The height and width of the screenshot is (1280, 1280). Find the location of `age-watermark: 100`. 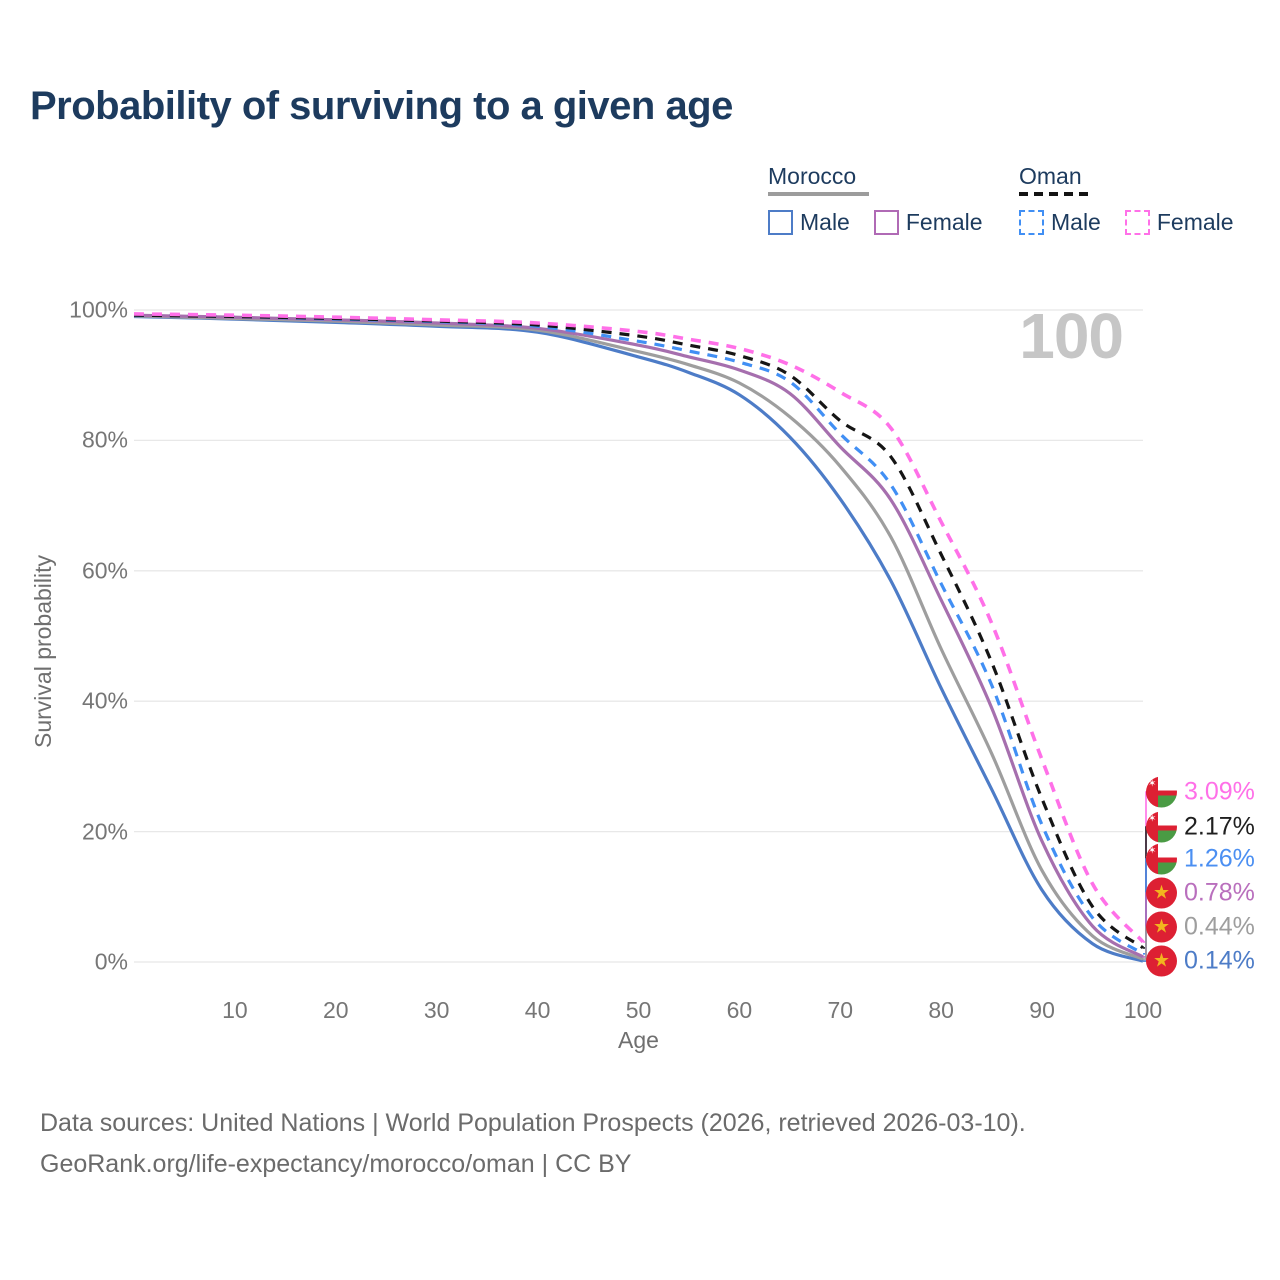

age-watermark: 100 is located at coordinates (1071, 336).